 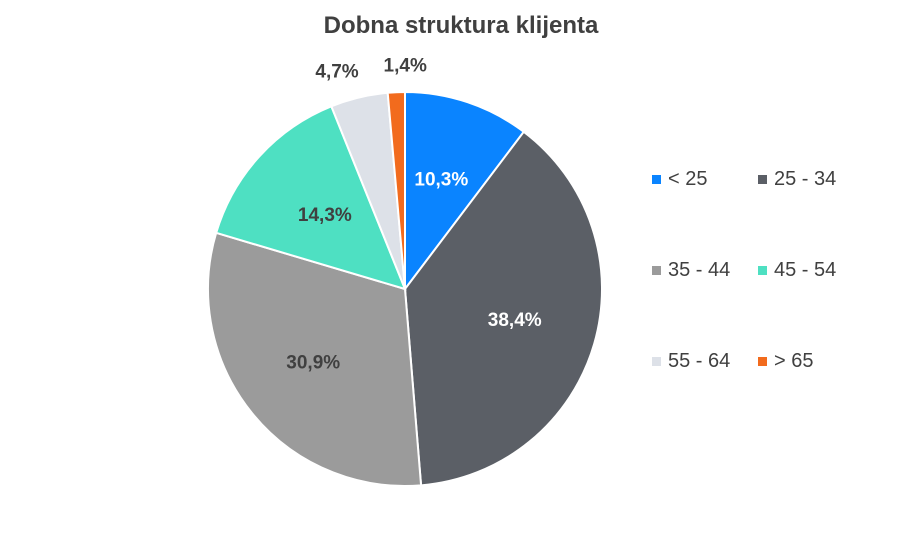 What do you see at coordinates (805, 270) in the screenshot?
I see `legend-label: 45 - 54` at bounding box center [805, 270].